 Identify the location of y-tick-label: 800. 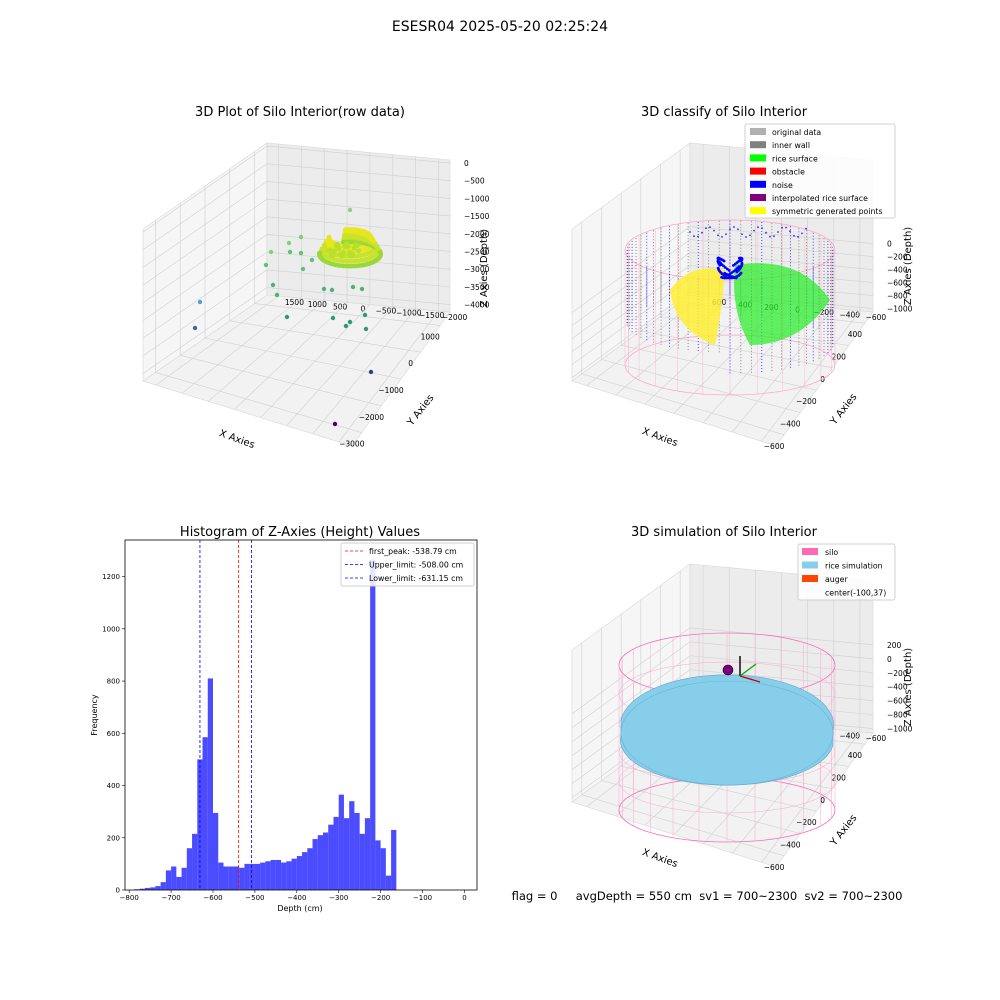
(113, 682).